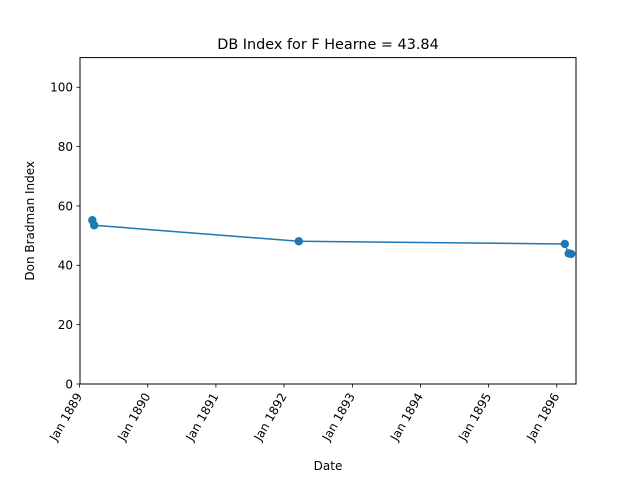  I want to click on y-tick-label: 20, so click(65, 325).